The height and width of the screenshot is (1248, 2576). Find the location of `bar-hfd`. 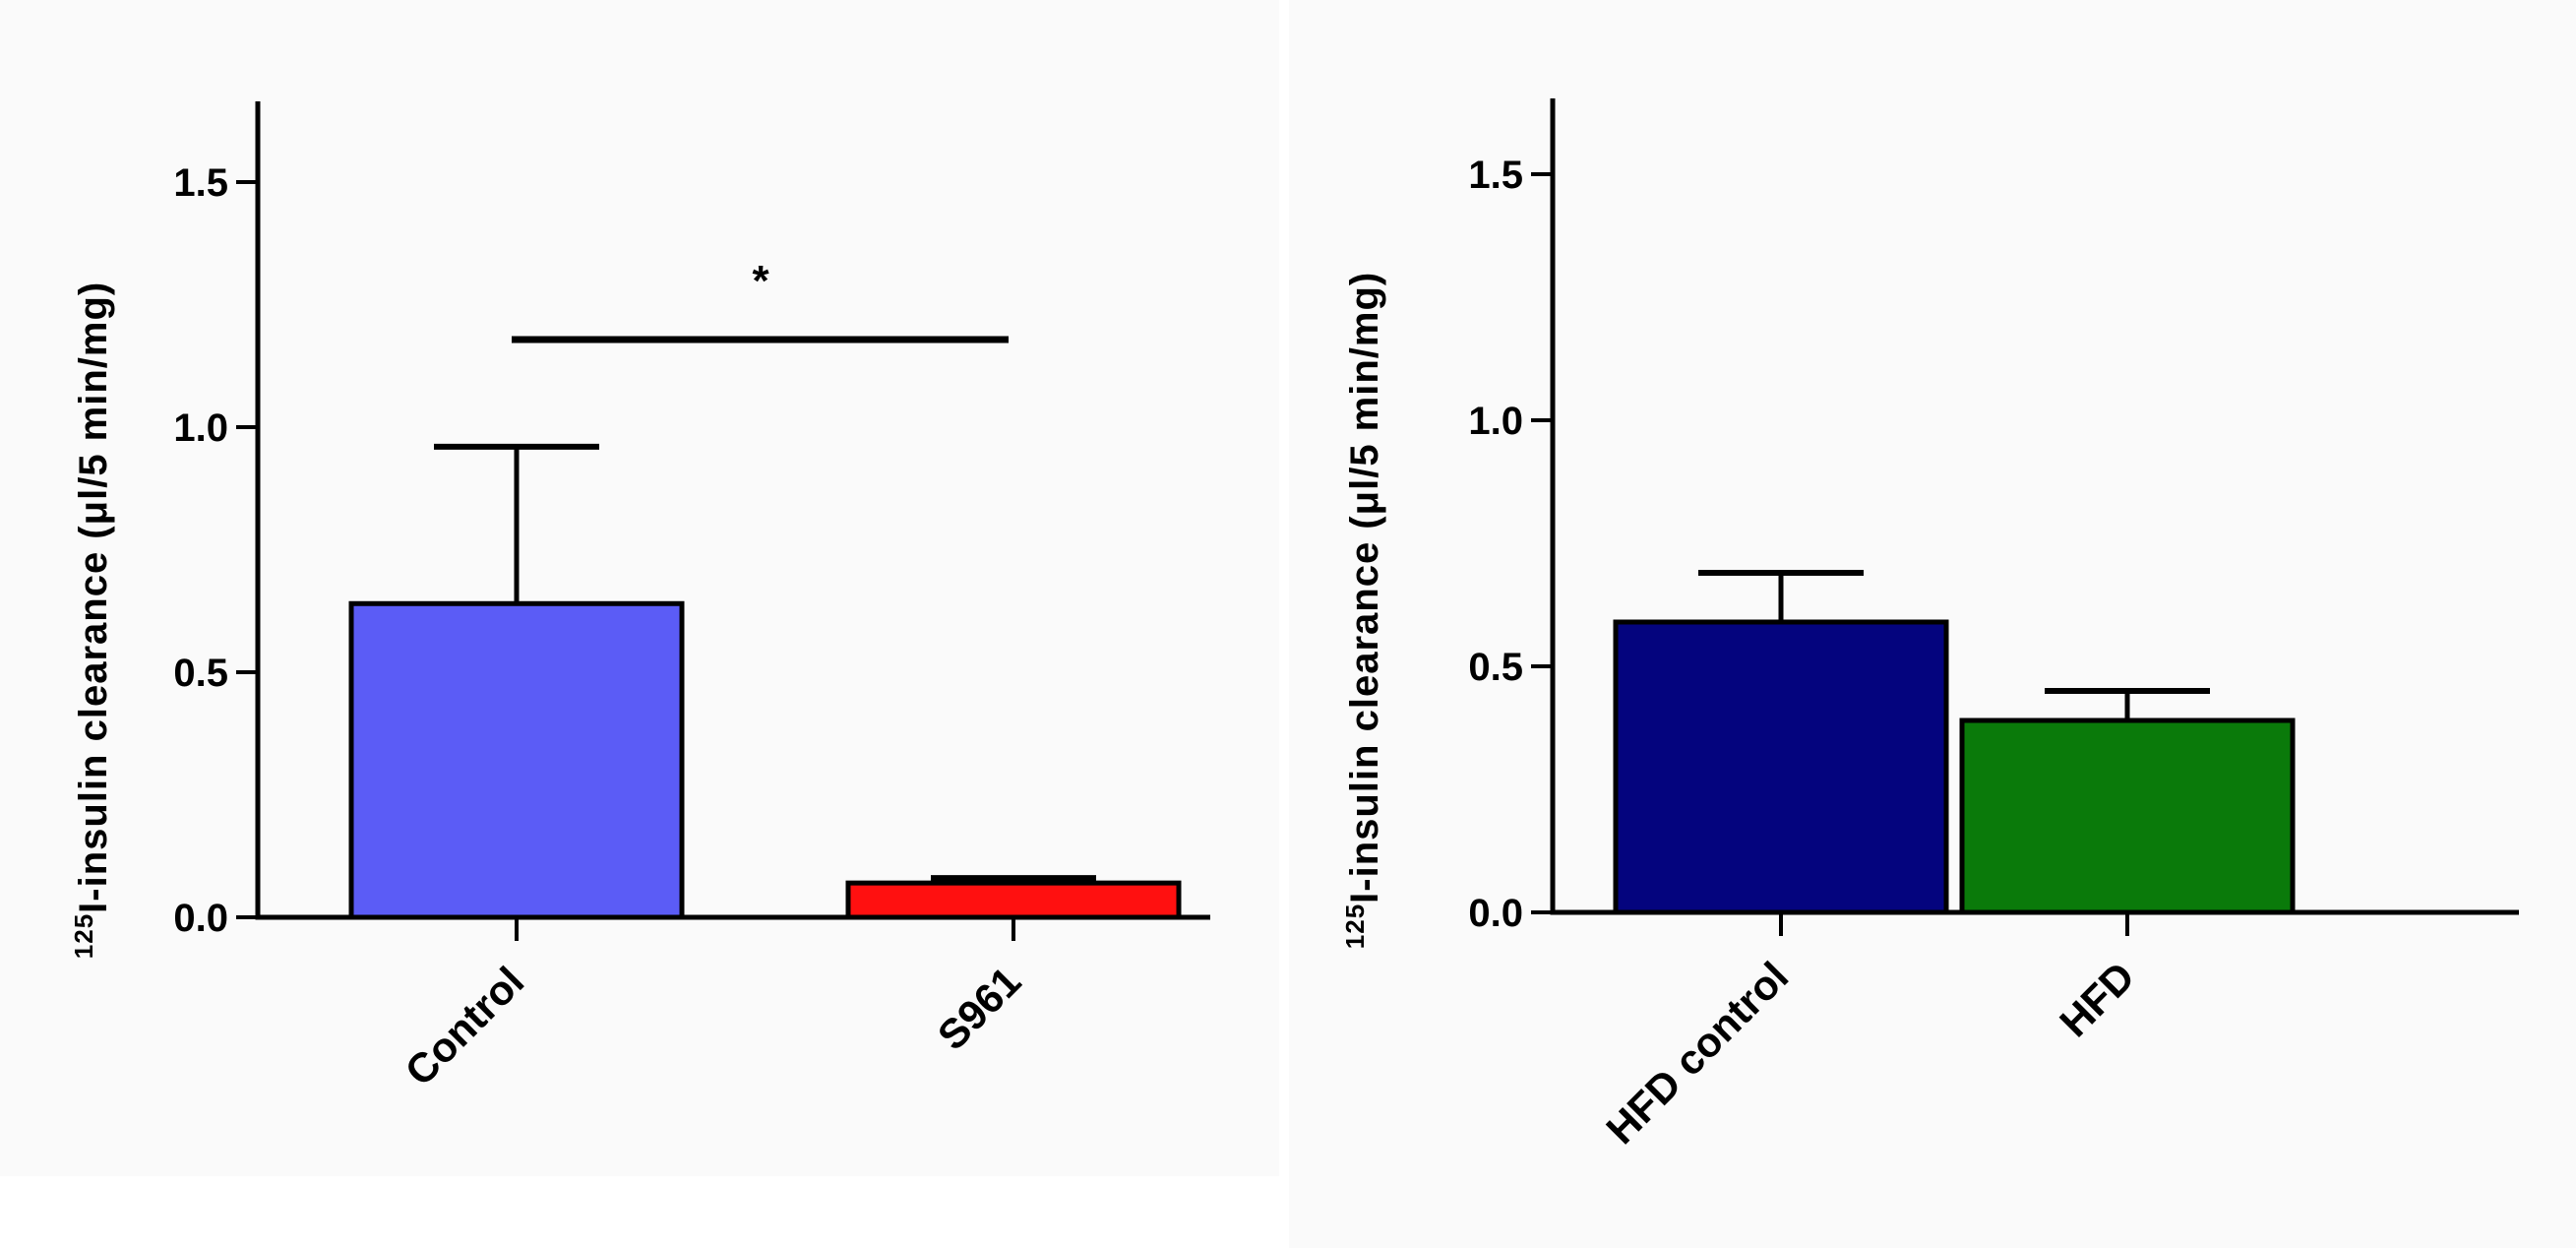

bar-hfd is located at coordinates (2127, 816).